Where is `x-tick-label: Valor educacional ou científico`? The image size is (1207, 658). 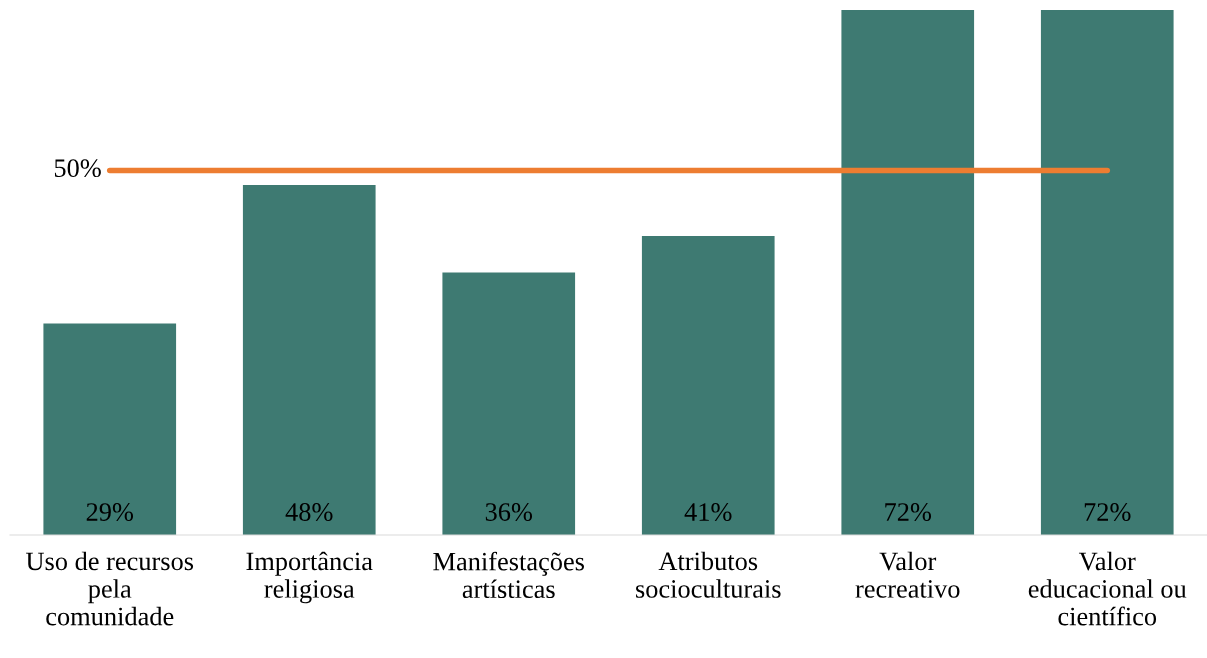
x-tick-label: Valor educacional ou científico is located at coordinates (1107, 588).